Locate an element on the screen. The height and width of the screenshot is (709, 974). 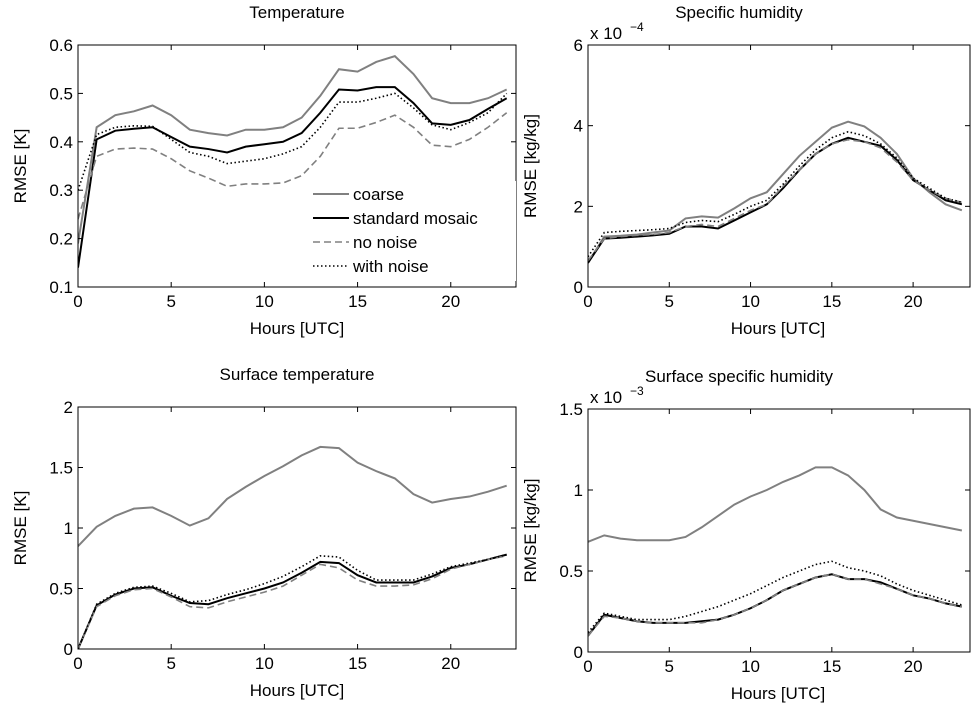
y-tick-label: 6 is located at coordinates (578, 45).